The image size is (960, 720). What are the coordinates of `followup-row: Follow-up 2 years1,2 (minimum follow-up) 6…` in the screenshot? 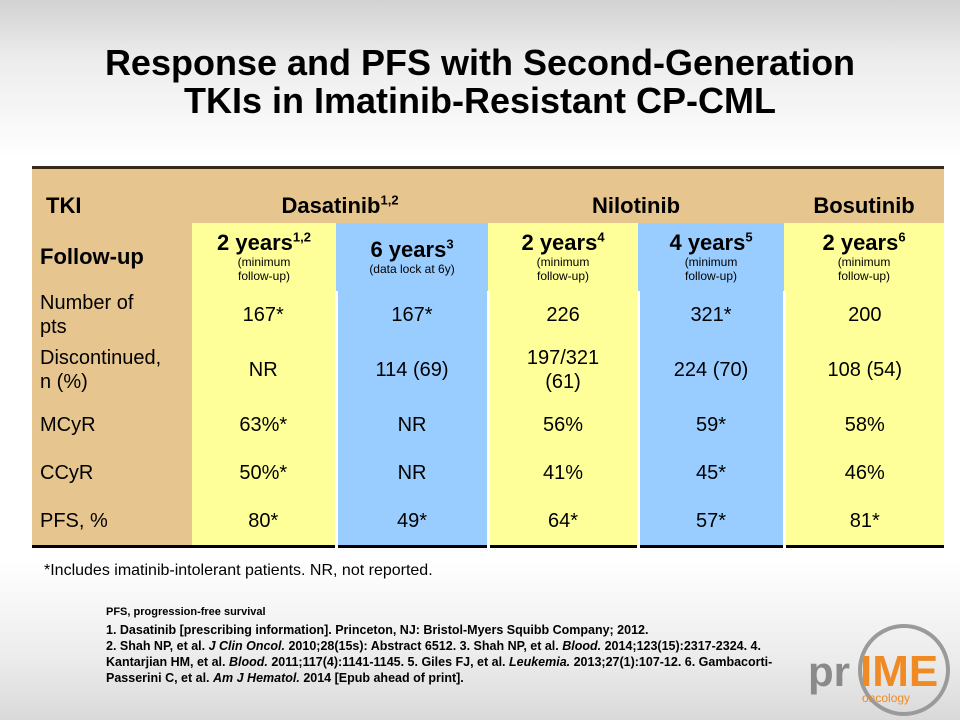 It's located at (488, 257).